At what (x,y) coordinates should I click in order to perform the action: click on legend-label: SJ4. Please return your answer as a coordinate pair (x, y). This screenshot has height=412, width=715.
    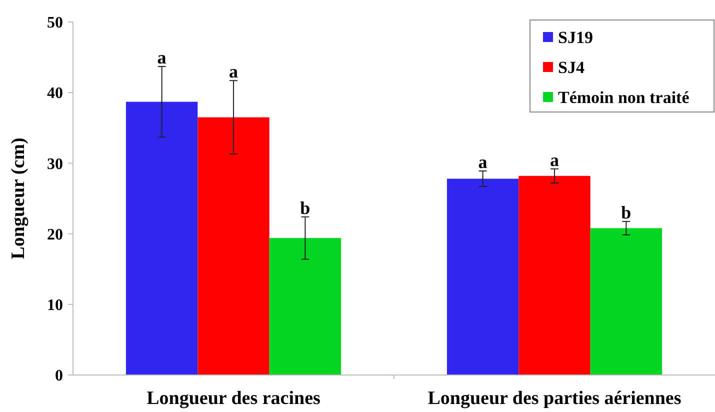
    Looking at the image, I should click on (571, 67).